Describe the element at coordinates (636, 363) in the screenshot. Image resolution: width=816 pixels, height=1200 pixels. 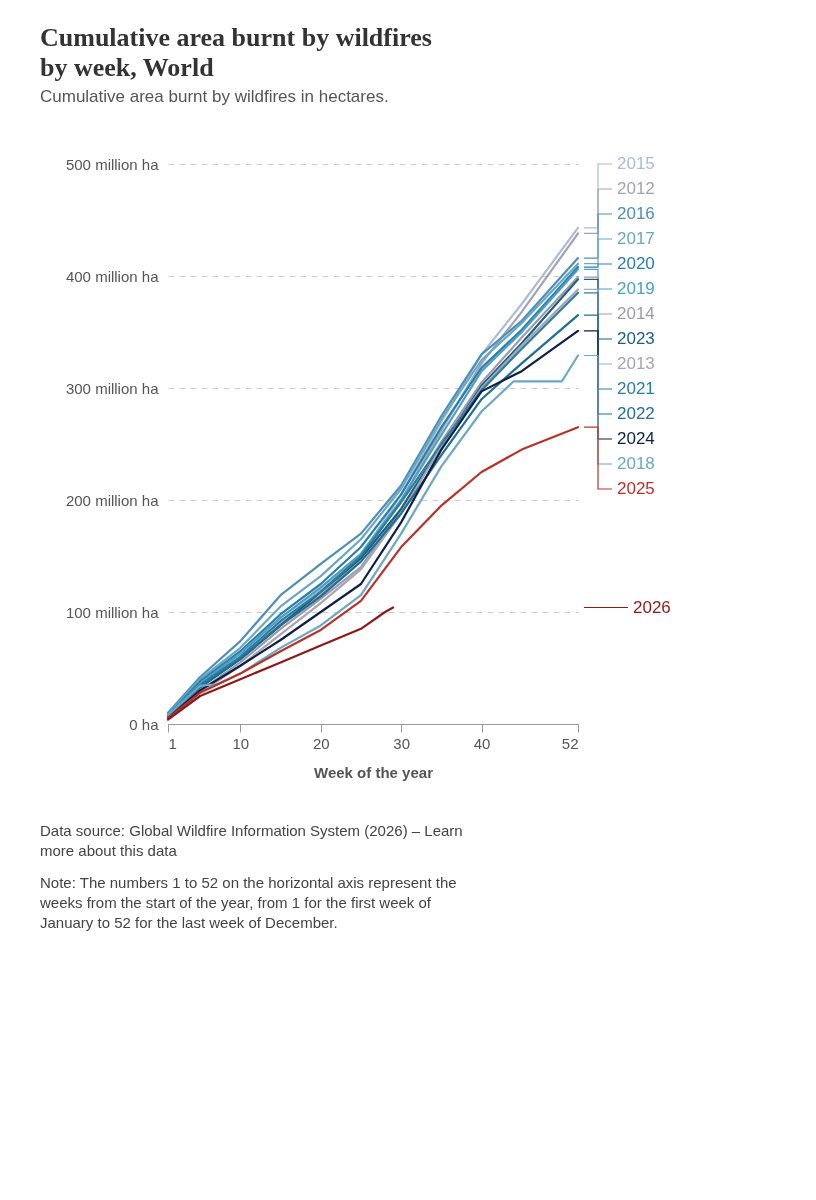
I see `text: 2013` at that location.